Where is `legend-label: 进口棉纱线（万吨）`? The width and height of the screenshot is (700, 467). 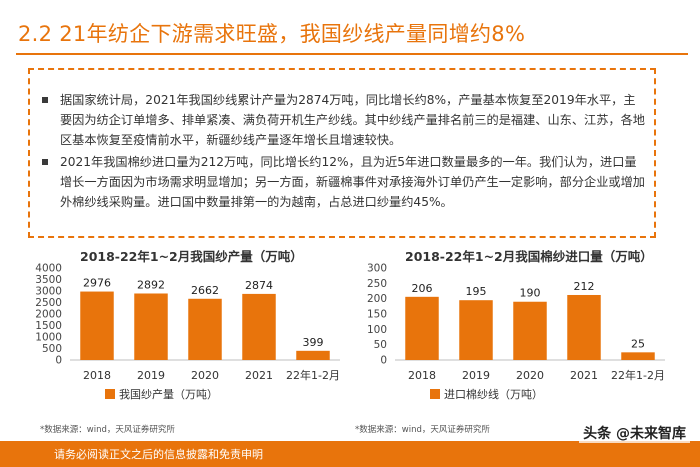 legend-label: 进口棉纱线（万吨） is located at coordinates (493, 394).